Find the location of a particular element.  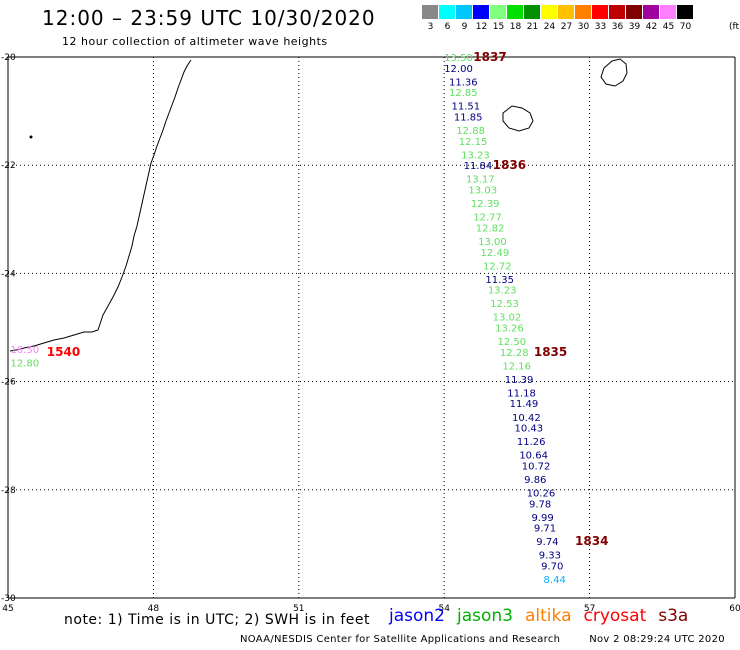

scale-value-label: 39 is located at coordinates (634, 27).